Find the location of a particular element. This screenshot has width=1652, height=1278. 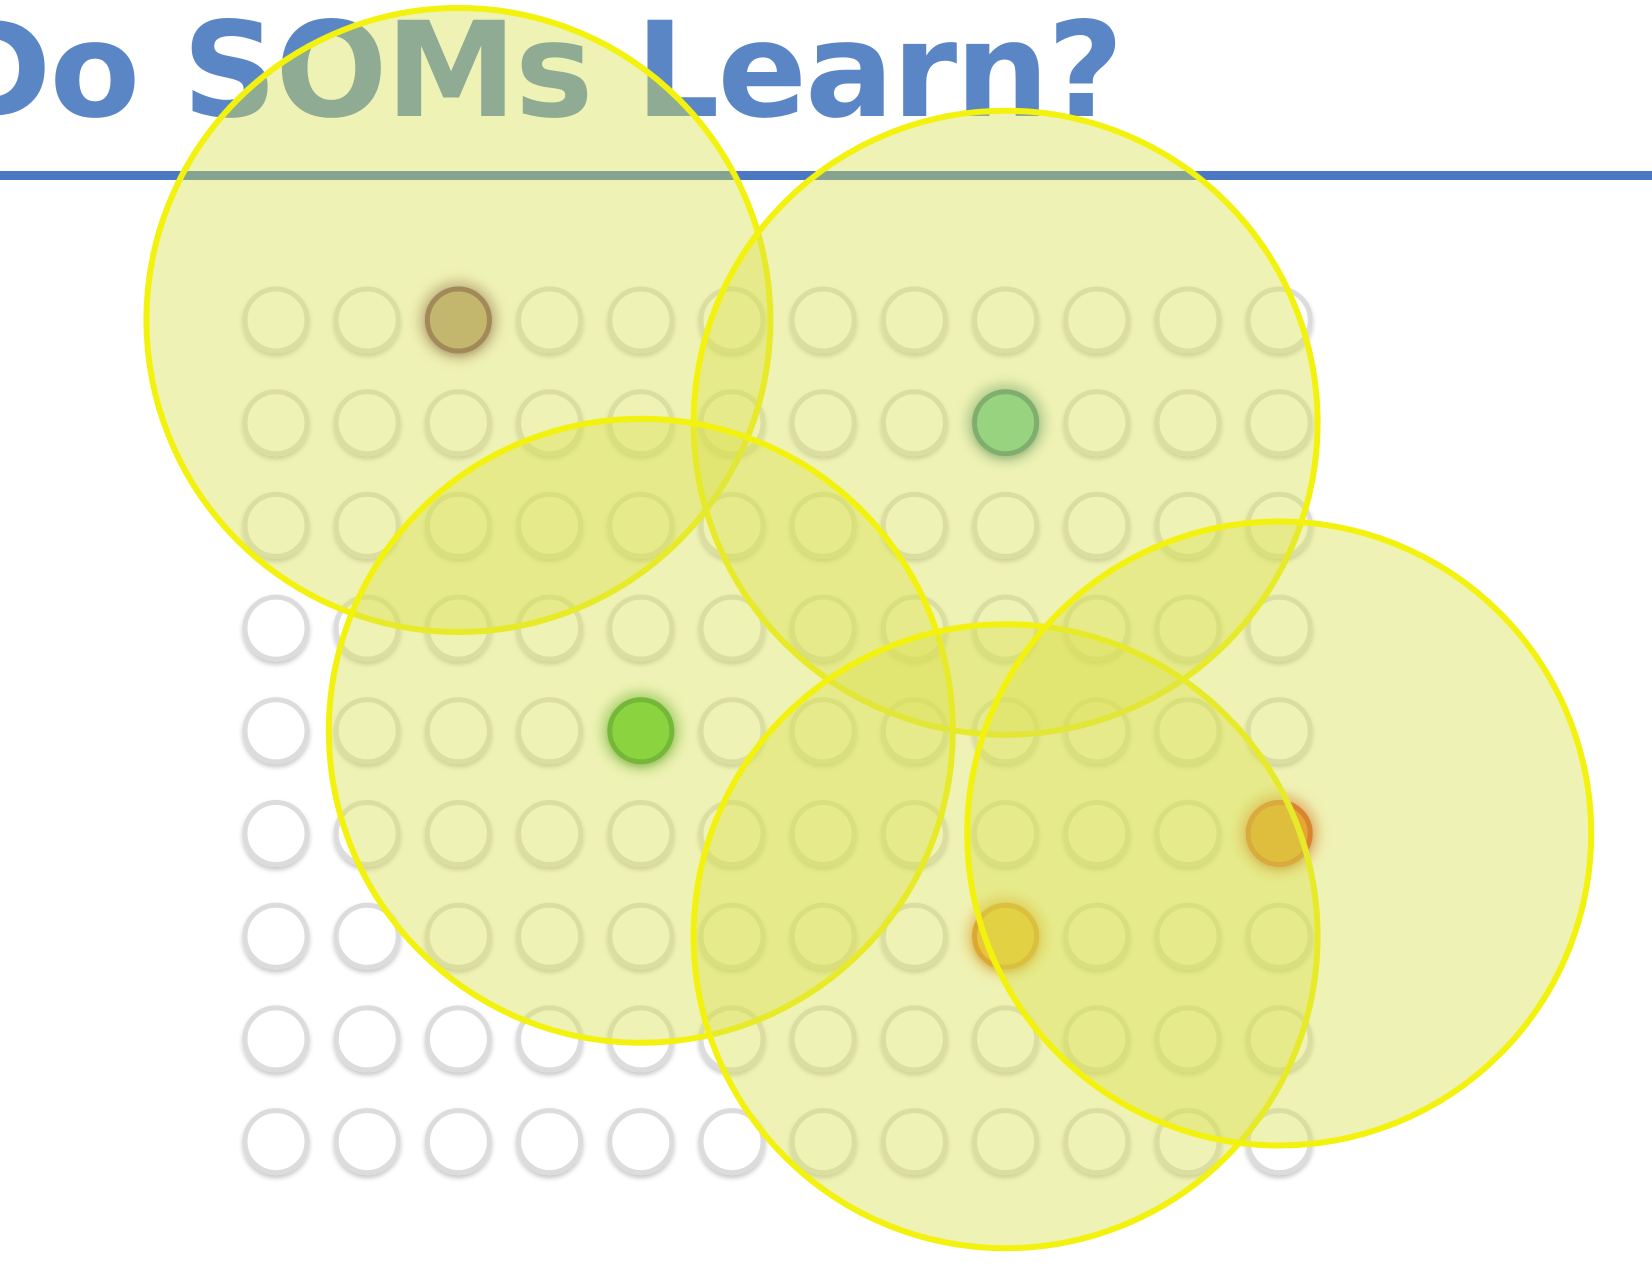

winning-node-green is located at coordinates (640, 730).